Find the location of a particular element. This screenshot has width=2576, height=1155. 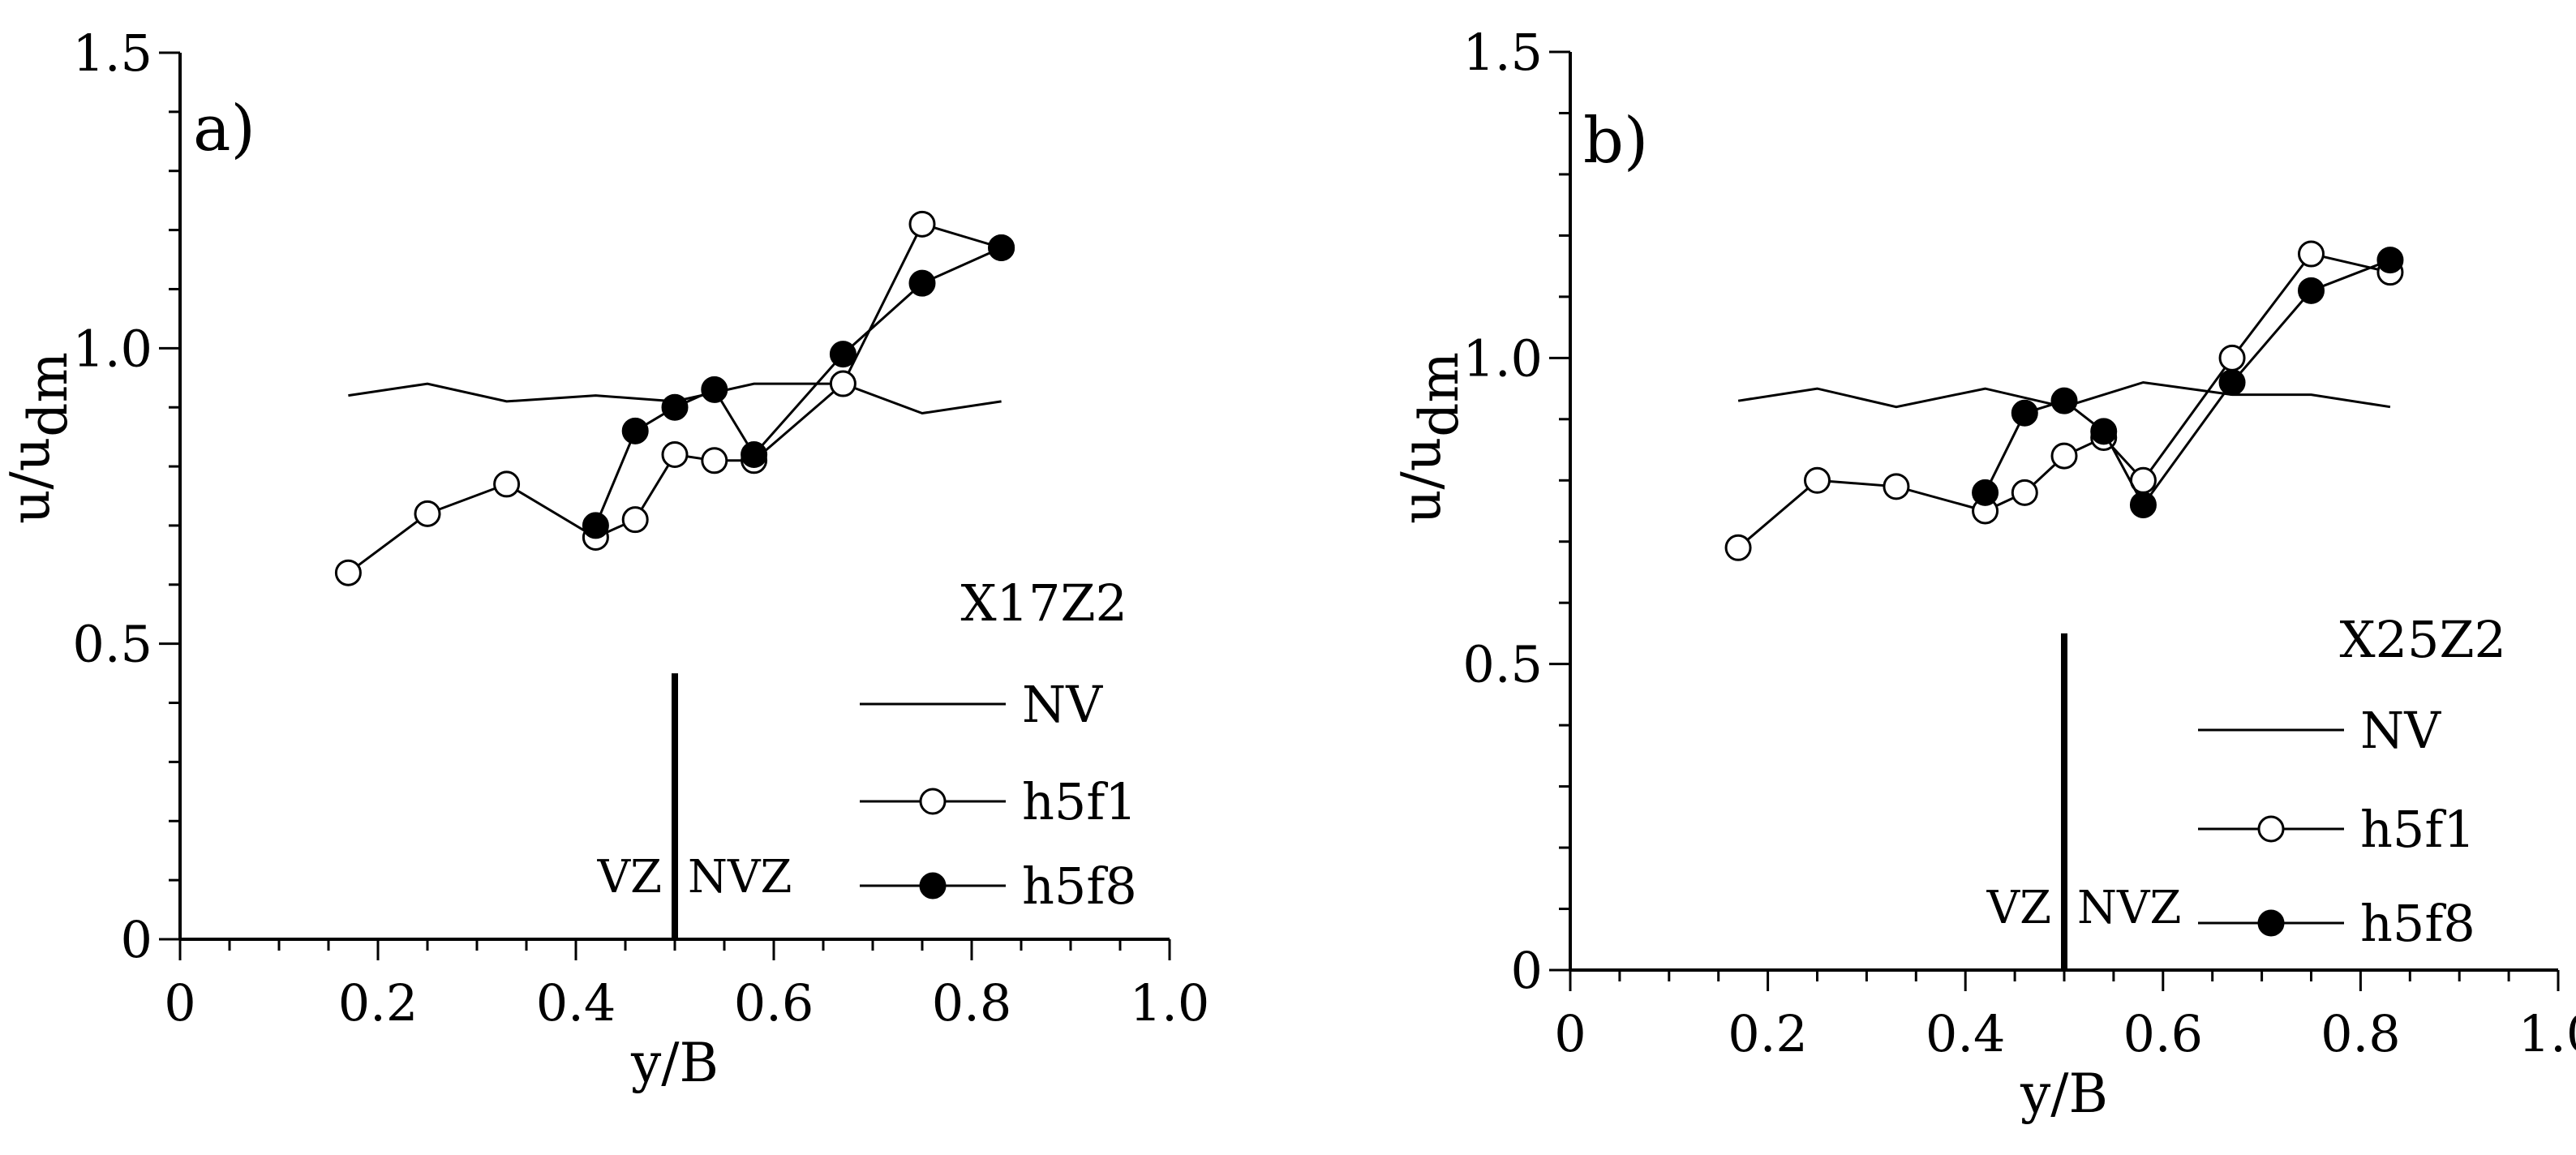

legend-case-label: X25Z2 is located at coordinates (2422, 639).